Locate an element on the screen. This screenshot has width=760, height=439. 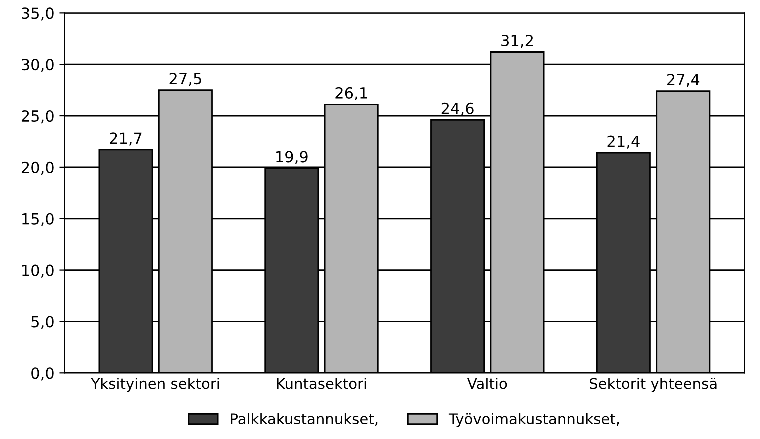
data-label: 27,5 is located at coordinates (186, 79).